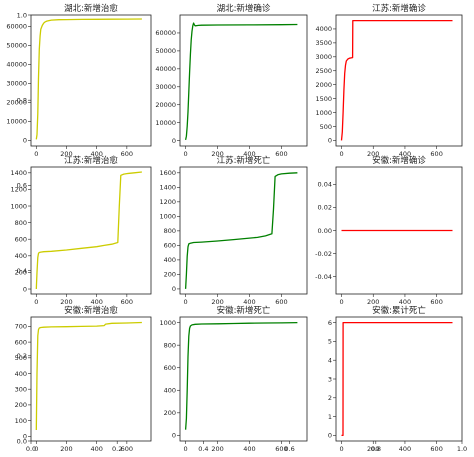  Describe the element at coordinates (244, 8) in the screenshot. I see `subplot-title: 湖北:新增确诊` at that location.